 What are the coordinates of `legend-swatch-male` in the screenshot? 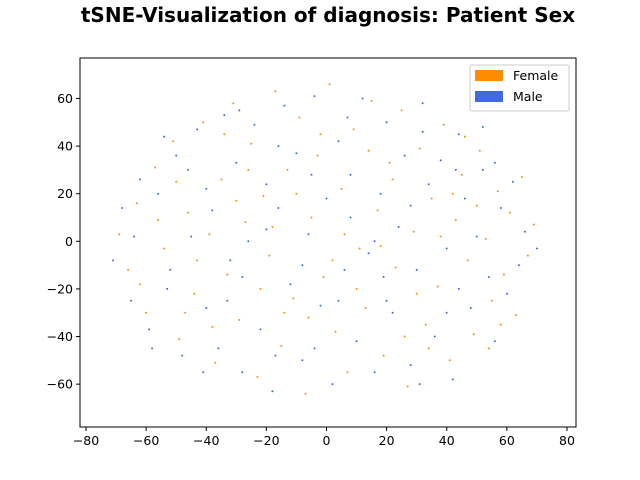 It's located at (489, 96).